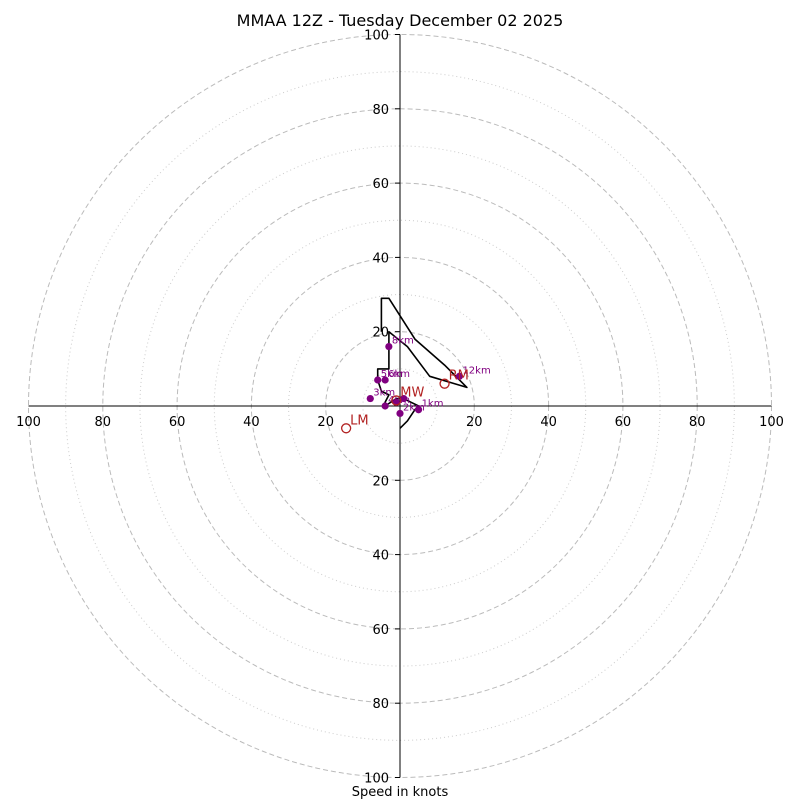  Describe the element at coordinates (400, 20) in the screenshot. I see `chart-title: MMAA 12Z - Tuesday December 02 2025` at that location.